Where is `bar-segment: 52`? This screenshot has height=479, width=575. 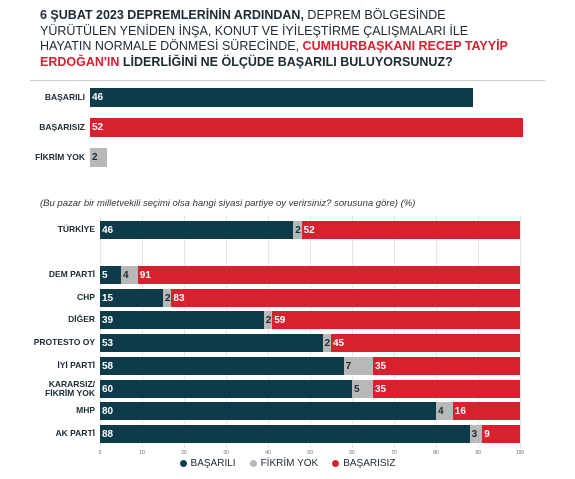
bar-segment: 52 is located at coordinates (410, 230).